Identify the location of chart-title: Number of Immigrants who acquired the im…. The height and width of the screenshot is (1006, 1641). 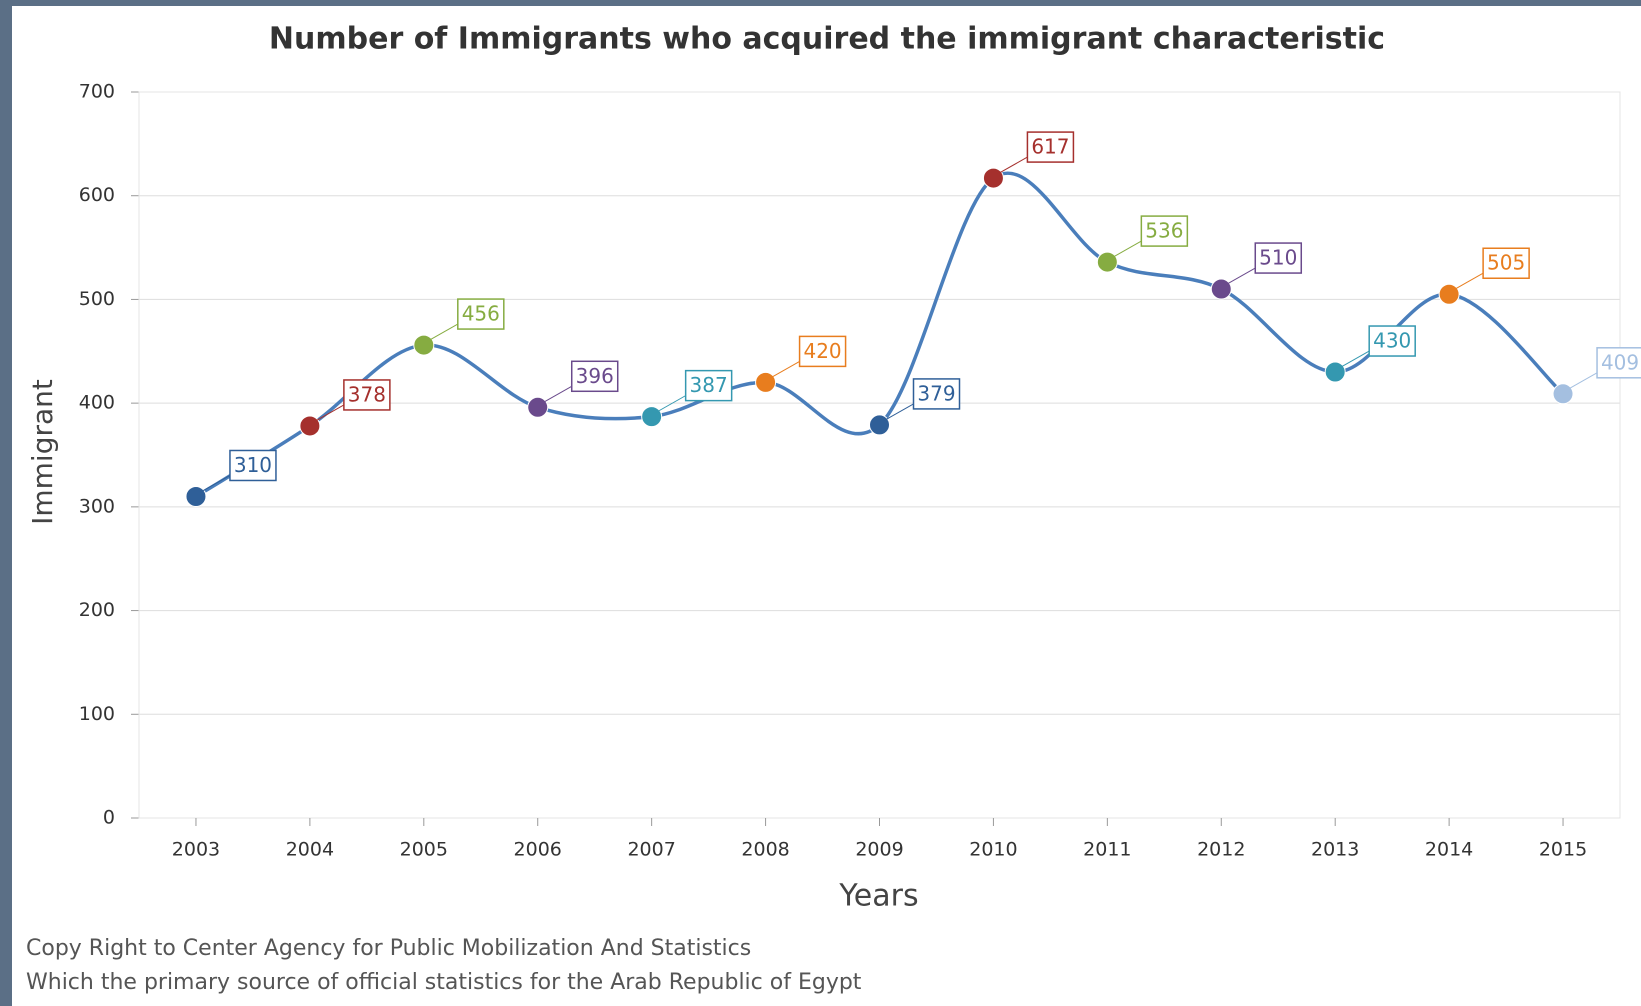
(827, 39).